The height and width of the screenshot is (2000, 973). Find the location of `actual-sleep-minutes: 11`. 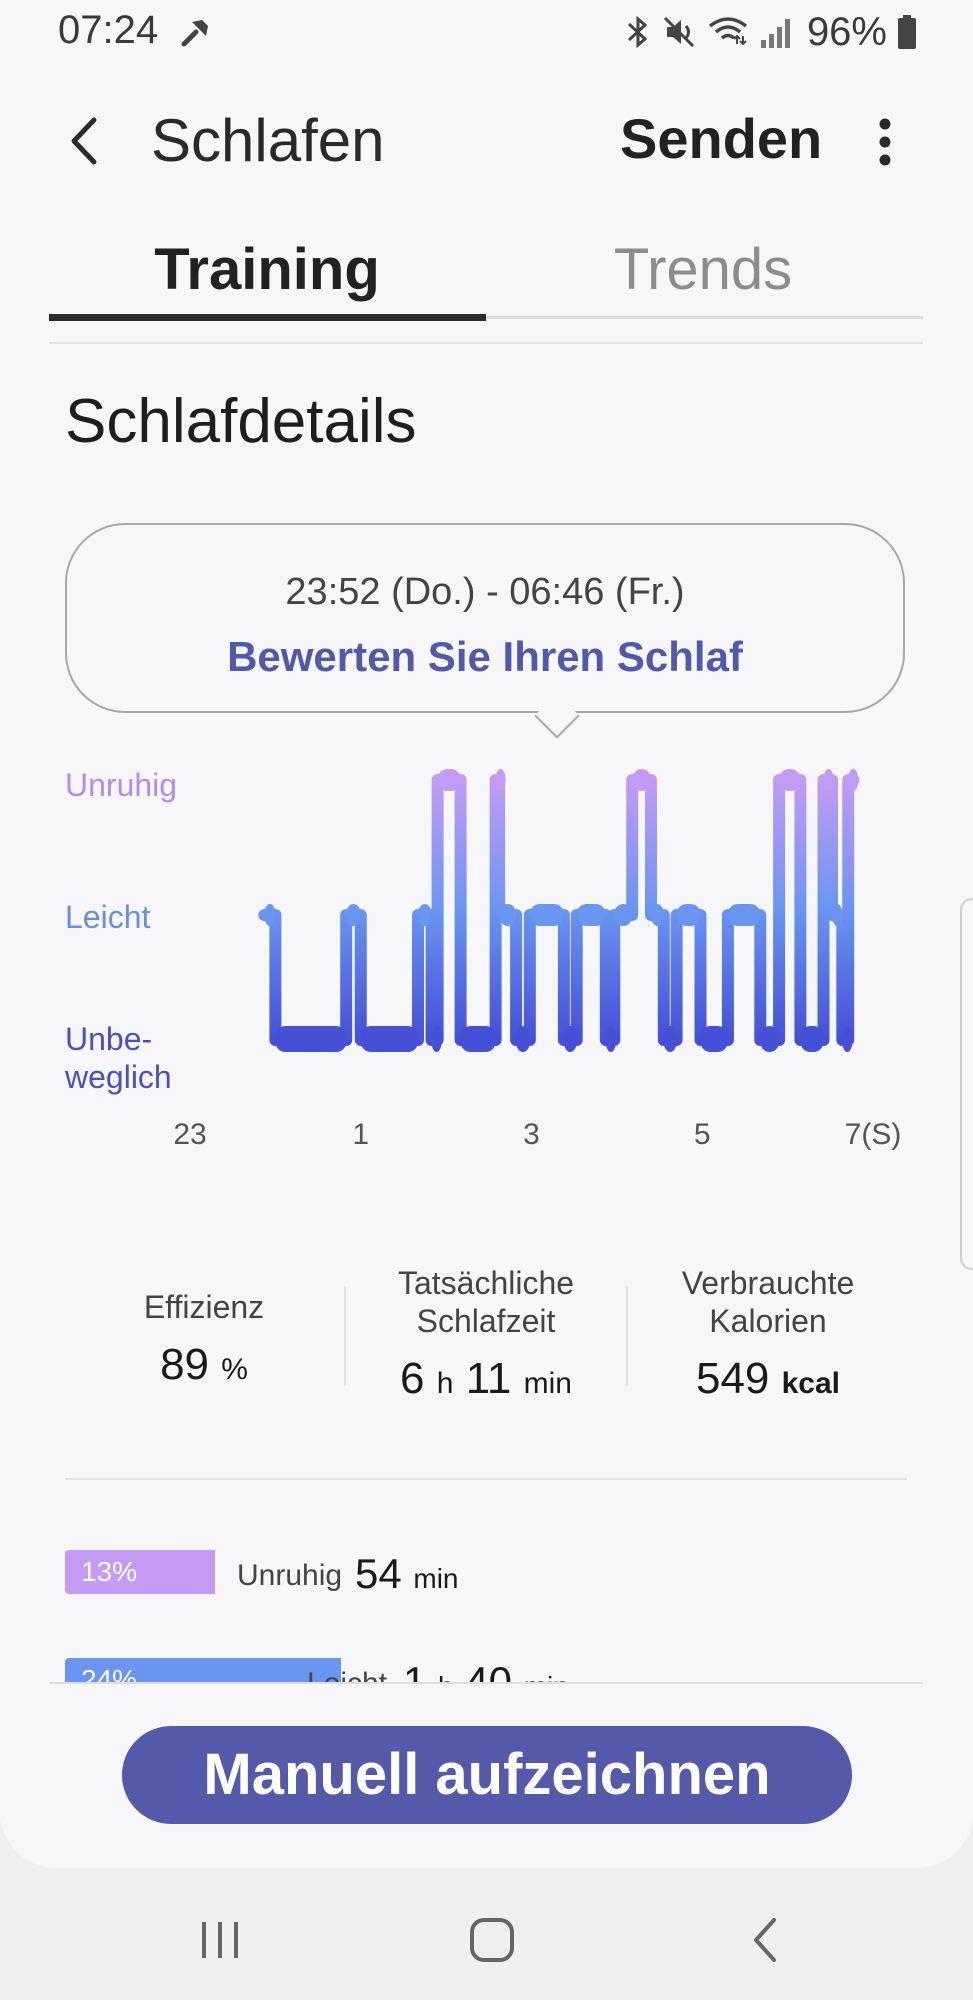

actual-sleep-minutes: 11 is located at coordinates (488, 1378).